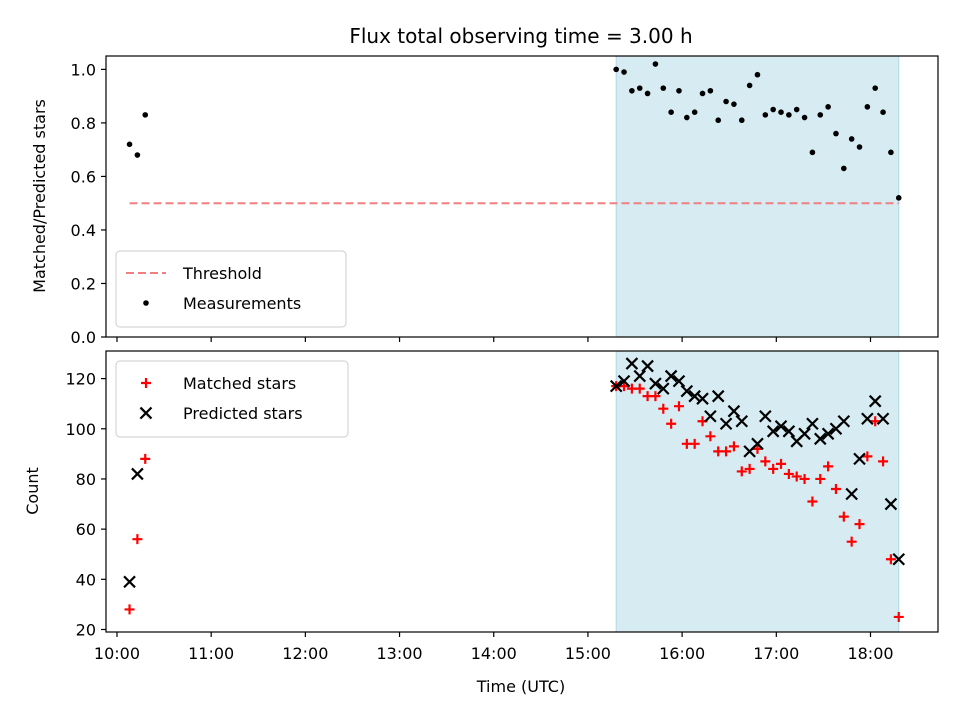 Image resolution: width=960 pixels, height=720 pixels. I want to click on x-axis-label: Time (UTC), so click(520, 686).